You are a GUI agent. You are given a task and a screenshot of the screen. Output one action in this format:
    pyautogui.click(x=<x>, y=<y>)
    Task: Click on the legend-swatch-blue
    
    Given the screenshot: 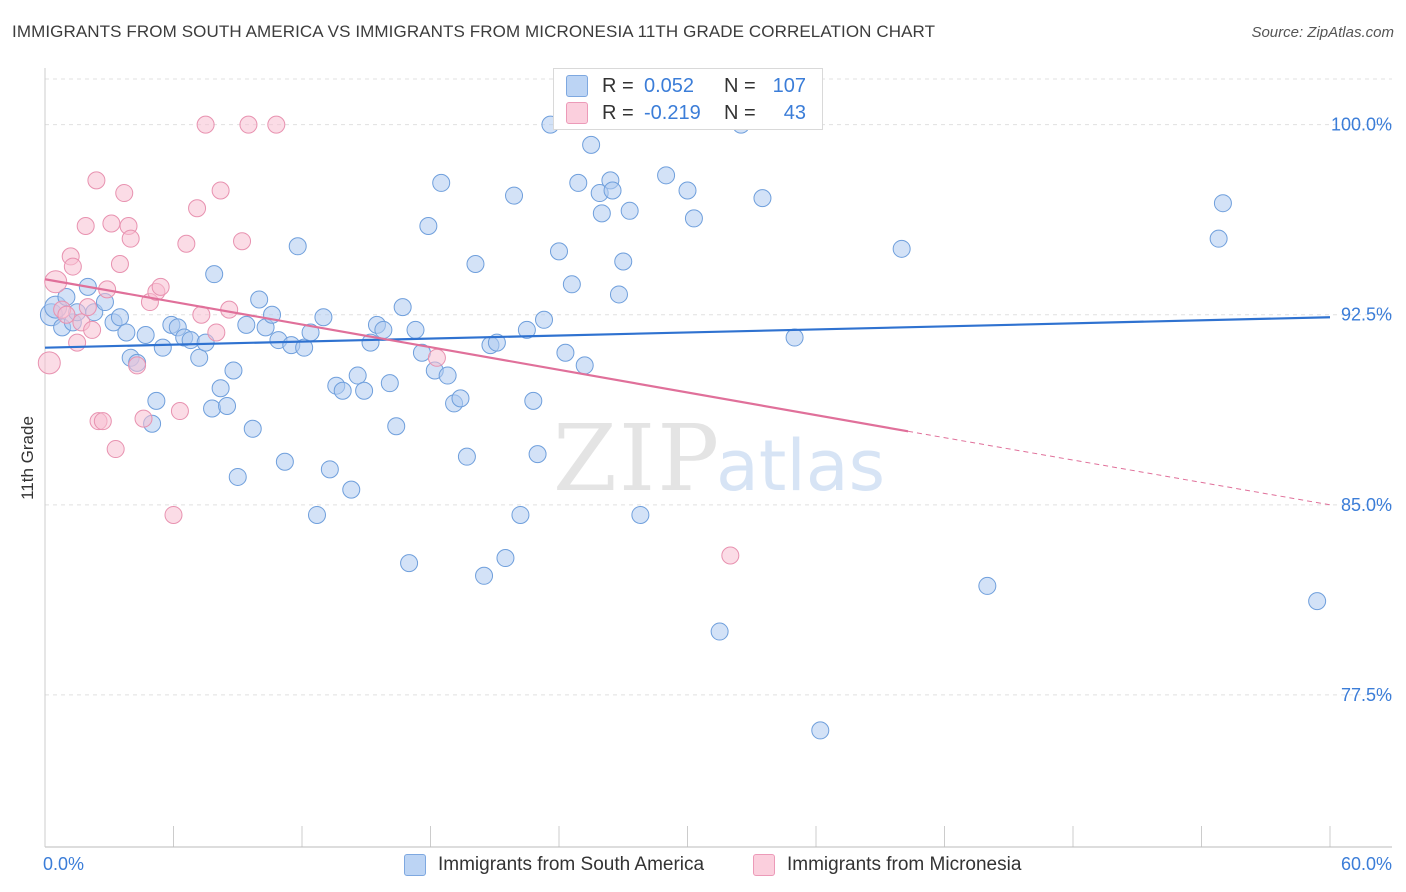 What is the action you would take?
    pyautogui.click(x=415, y=865)
    